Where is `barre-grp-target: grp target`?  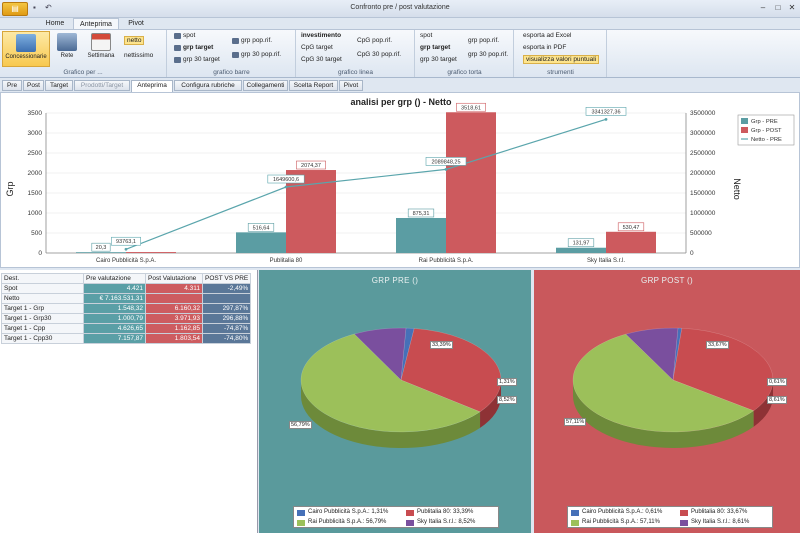
barre-grp-target: grp target is located at coordinates (193, 47).